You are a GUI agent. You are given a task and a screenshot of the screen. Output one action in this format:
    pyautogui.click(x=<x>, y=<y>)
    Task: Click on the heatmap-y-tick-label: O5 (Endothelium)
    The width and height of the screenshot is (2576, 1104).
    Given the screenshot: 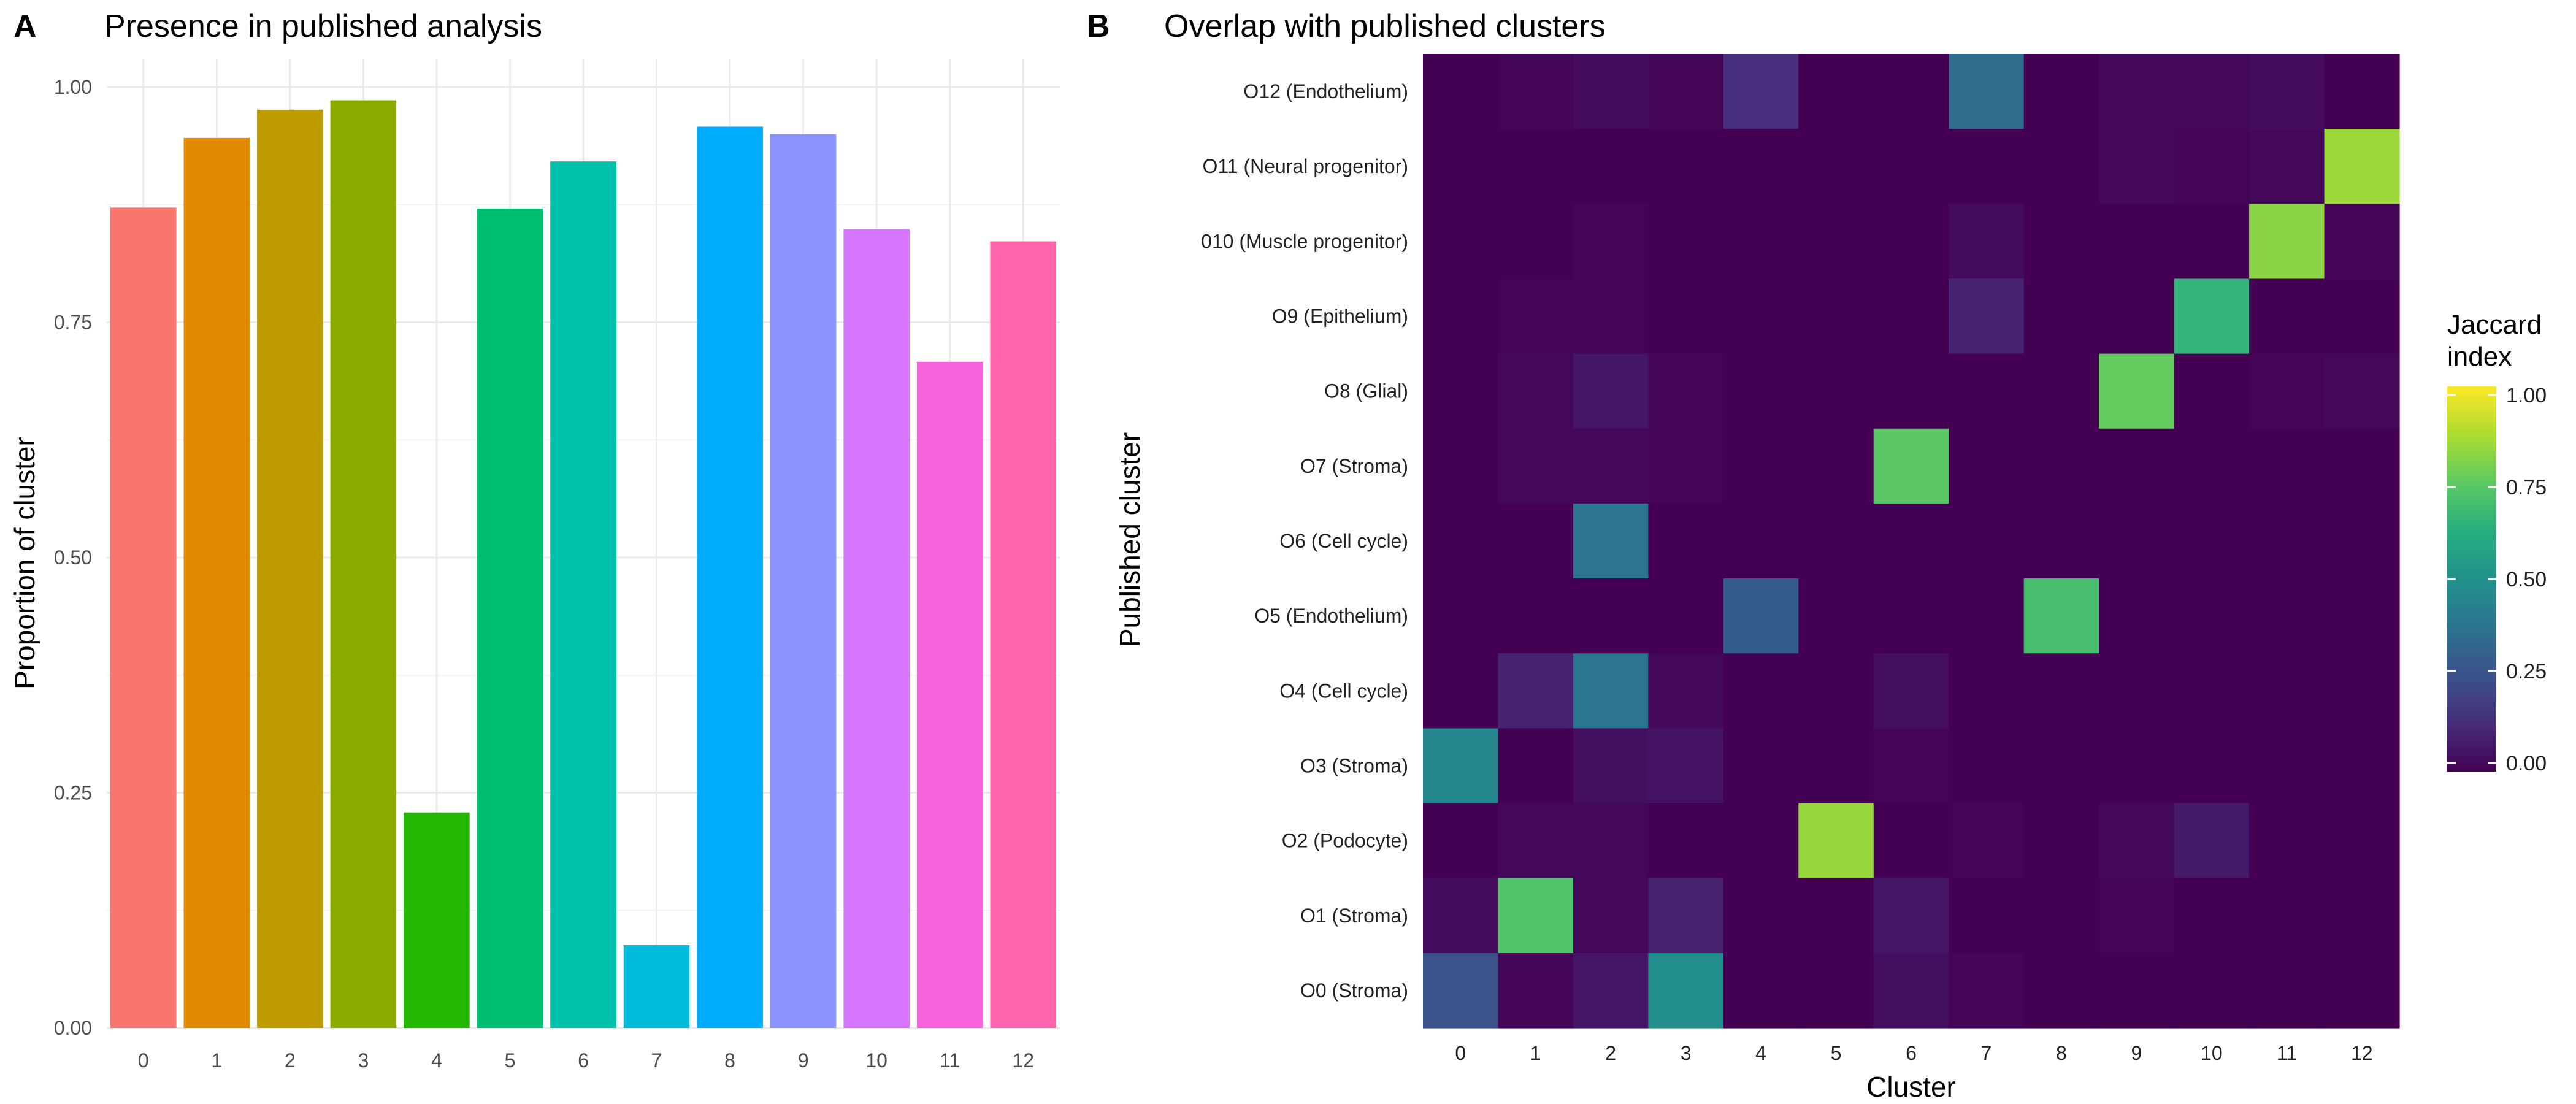 What is the action you would take?
    pyautogui.click(x=1331, y=616)
    